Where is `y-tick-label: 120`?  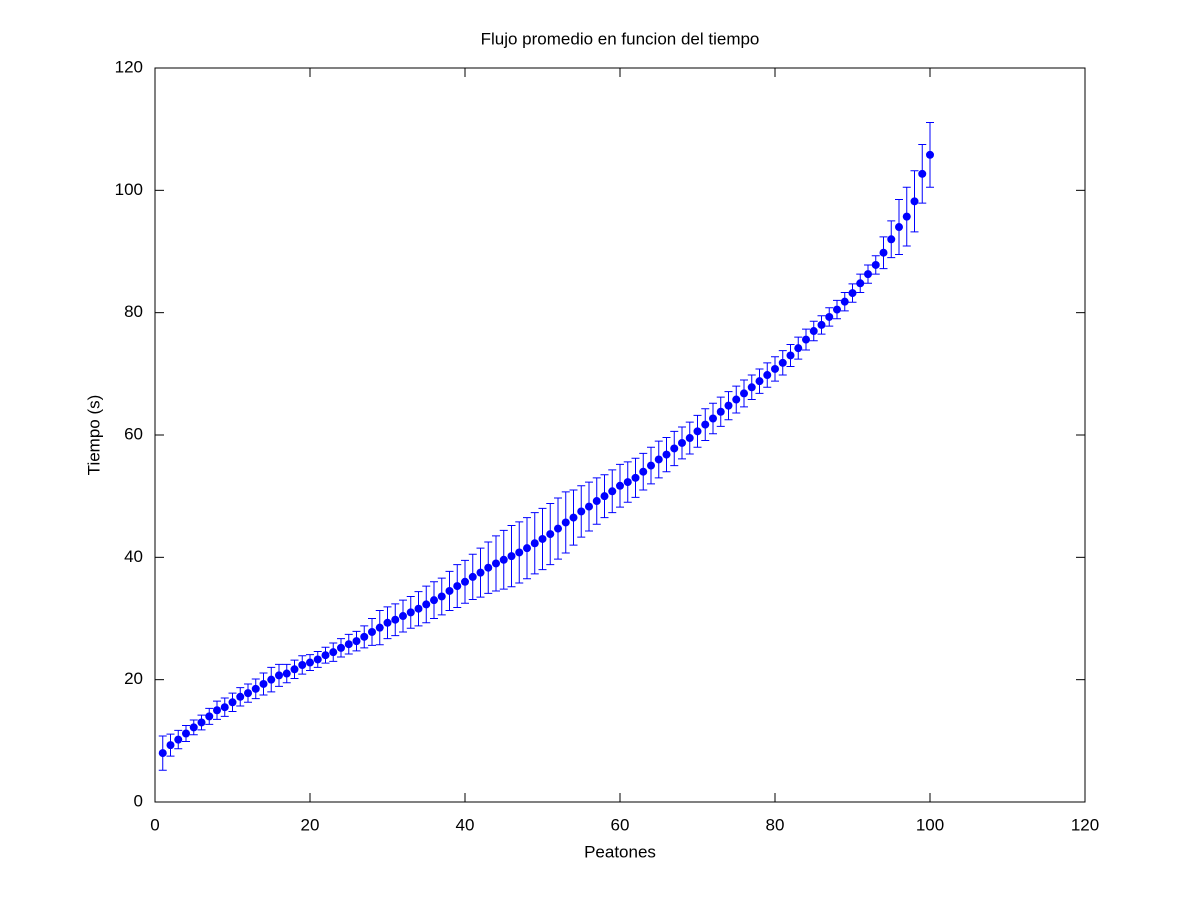
y-tick-label: 120 is located at coordinates (129, 66).